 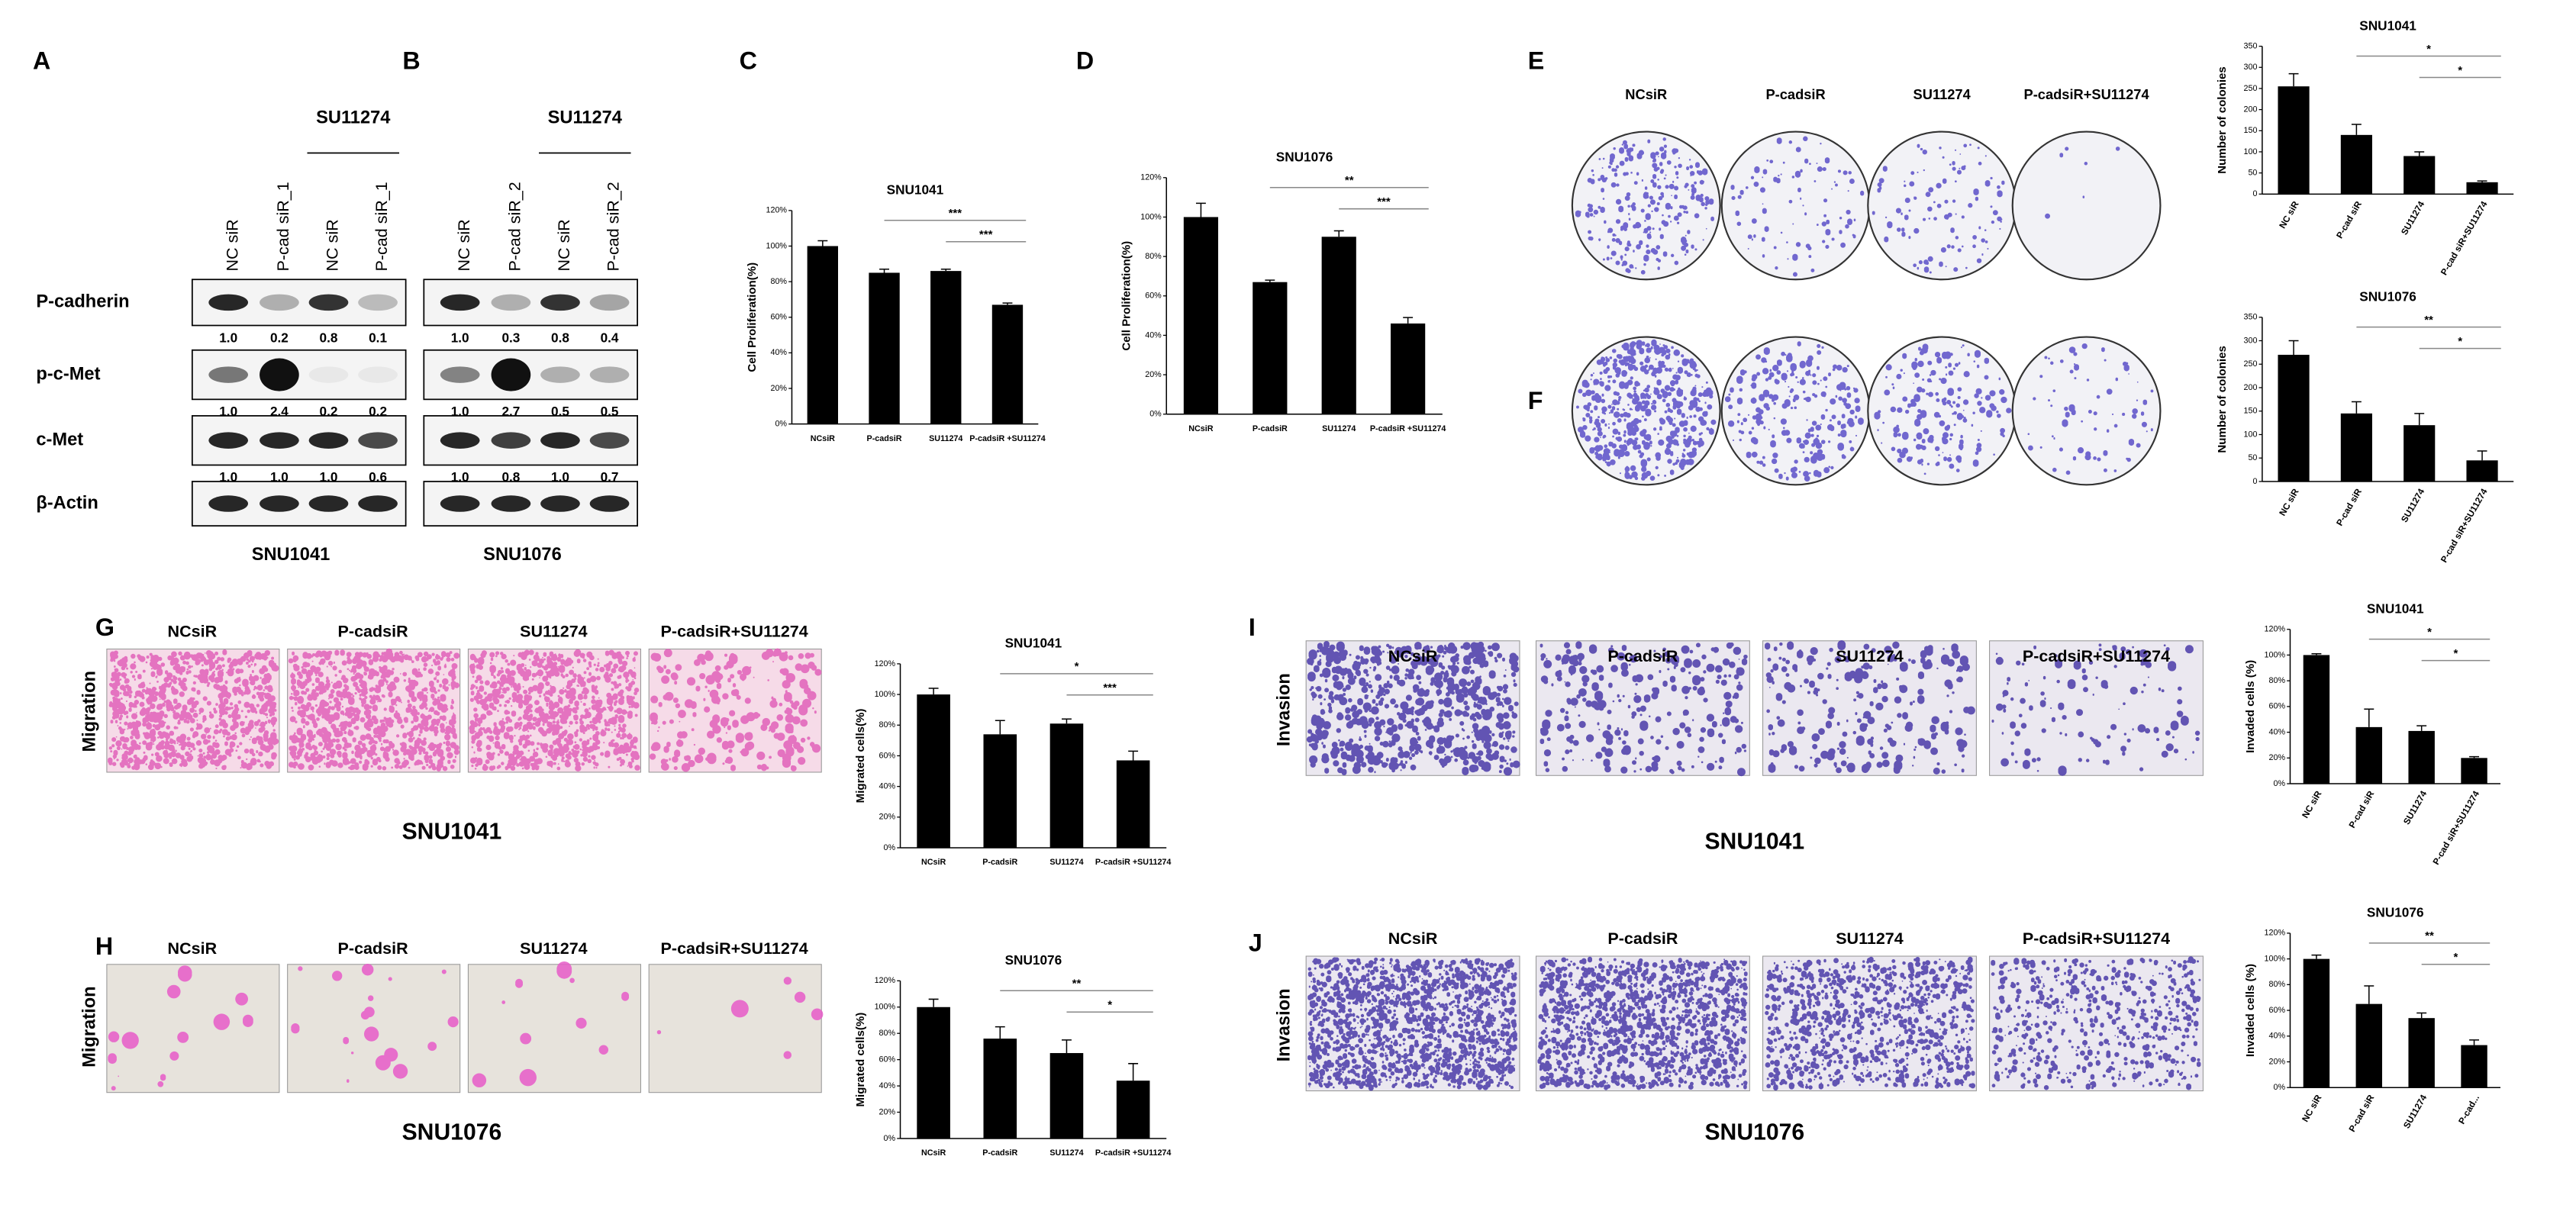 I want to click on y-tick-label: 150, so click(x=2250, y=411).